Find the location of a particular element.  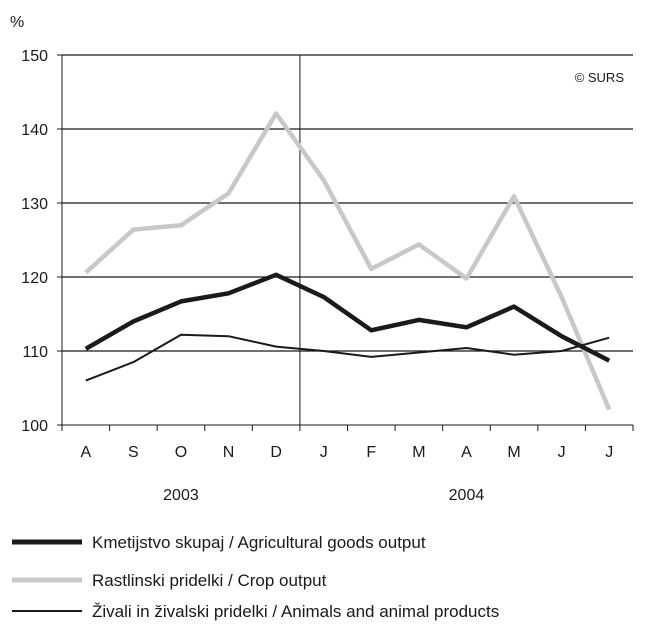

year-labels: 2003 2004 is located at coordinates (323, 495).